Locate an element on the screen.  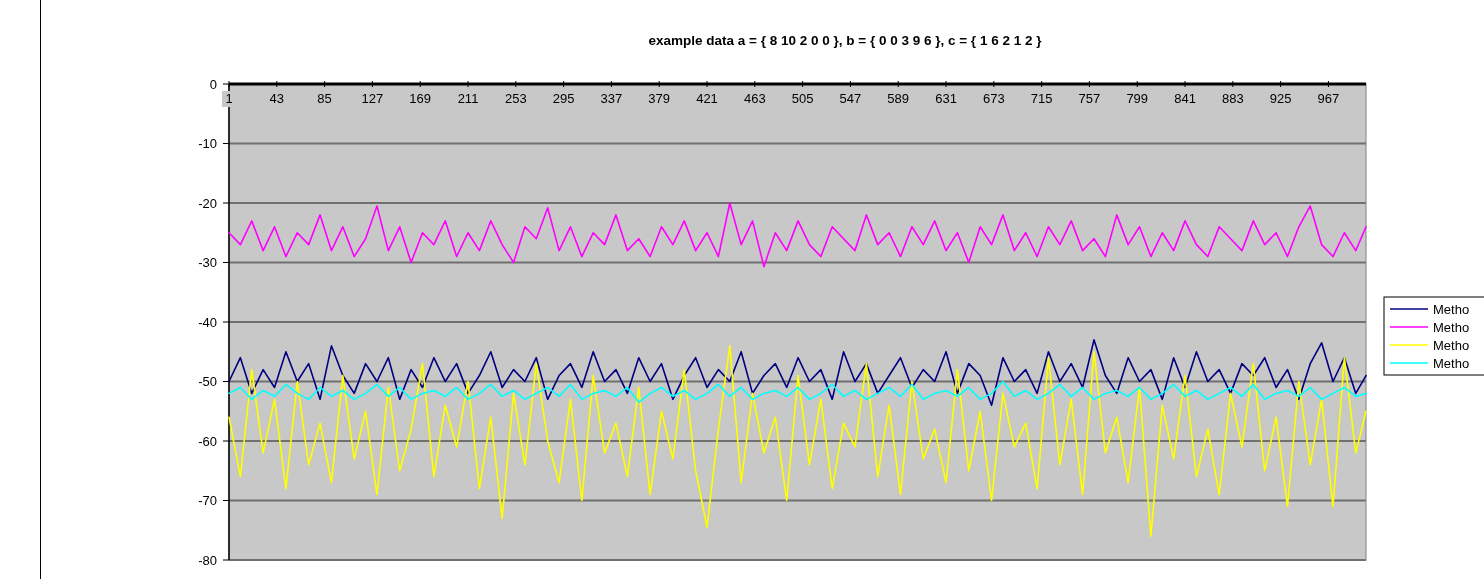
y-tick-label: -40 is located at coordinates (207, 322).